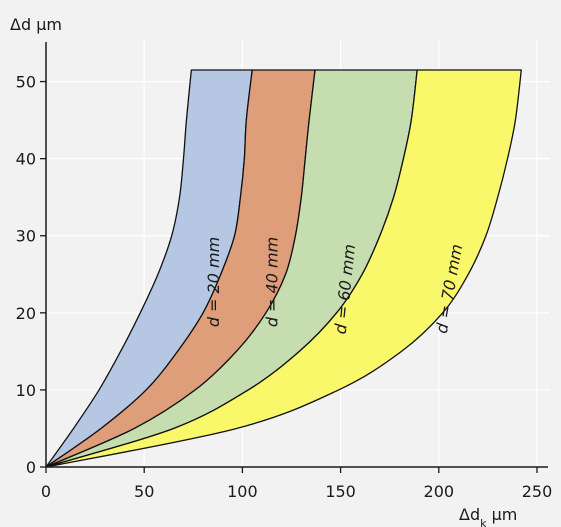 The image size is (561, 527). What do you see at coordinates (242, 491) in the screenshot?
I see `x-tick-label: 100` at bounding box center [242, 491].